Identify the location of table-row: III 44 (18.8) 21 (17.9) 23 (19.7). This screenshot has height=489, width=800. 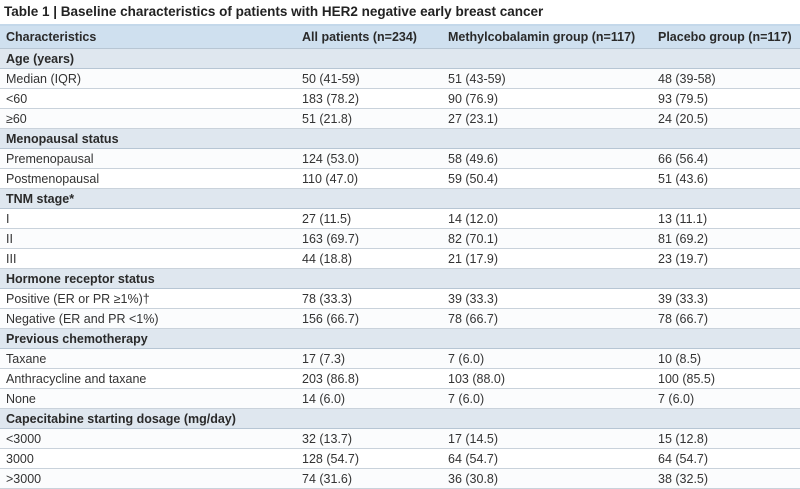
(400, 258).